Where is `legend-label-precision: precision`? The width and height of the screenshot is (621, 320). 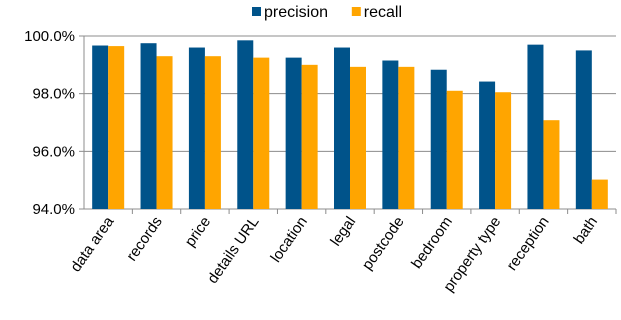
legend-label-precision: precision is located at coordinates (296, 12).